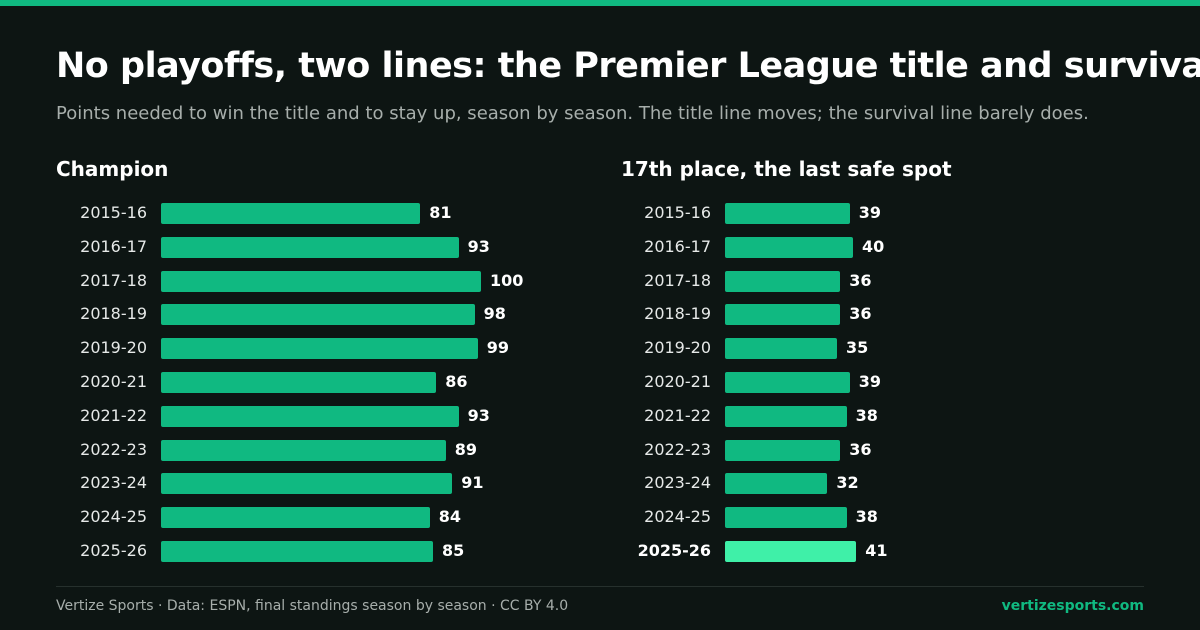  I want to click on bar-row: 2023-24 32, so click(900, 483).